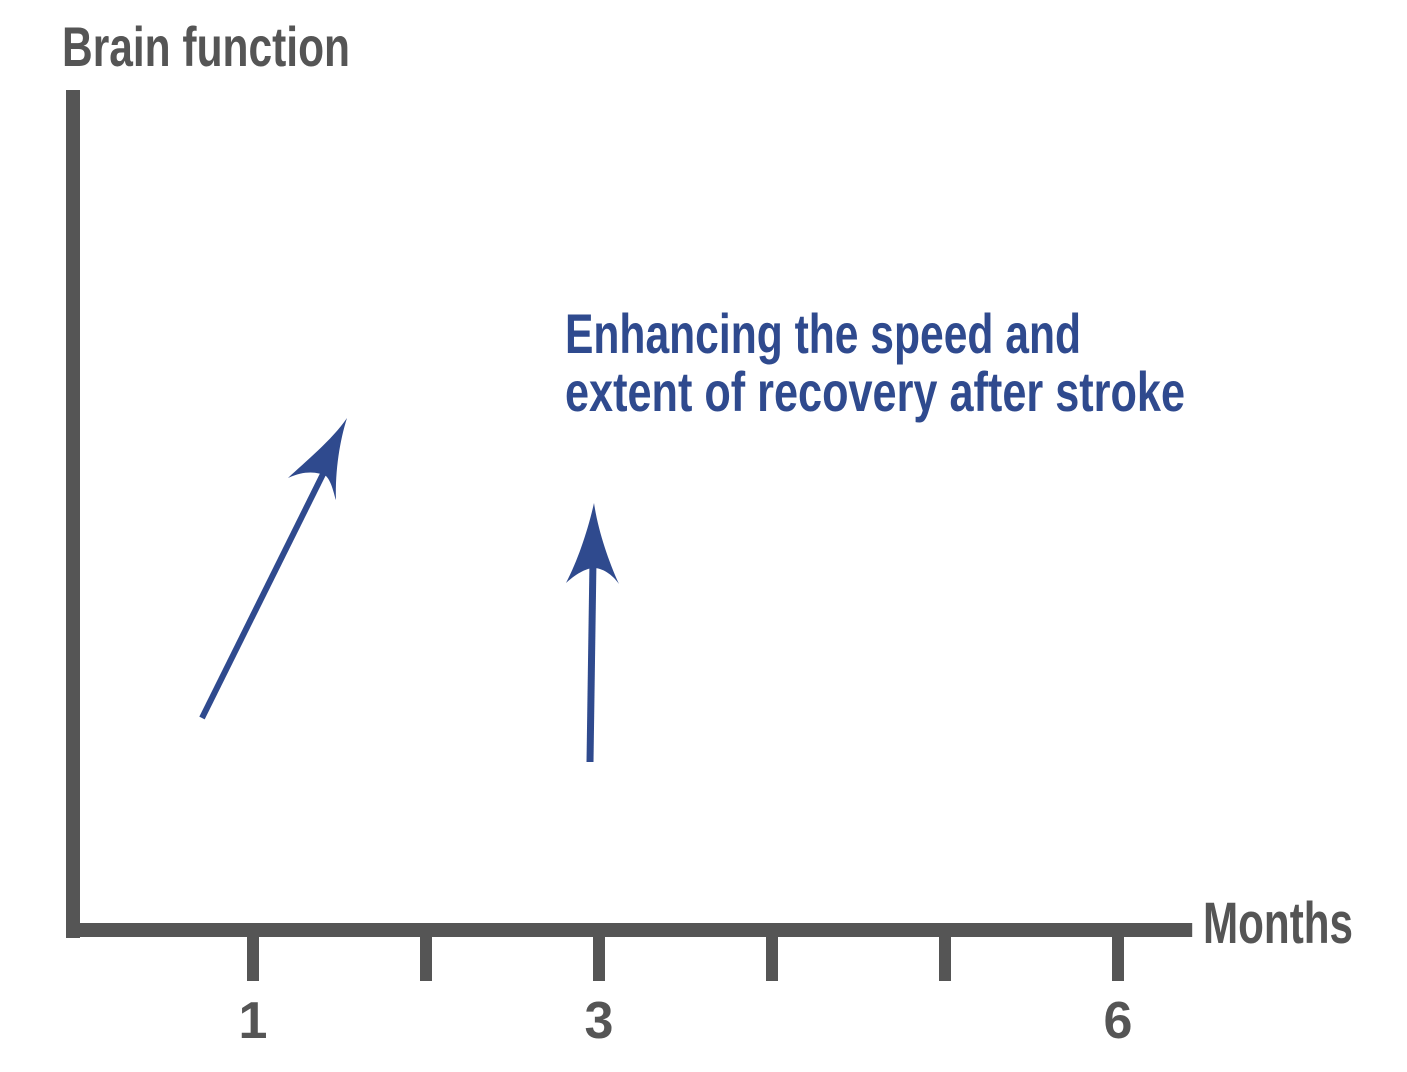 Image resolution: width=1407 pixels, height=1072 pixels. I want to click on x-tick-label: 3, so click(599, 1021).